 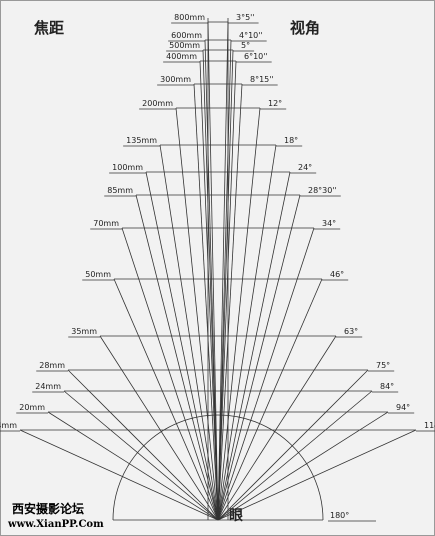 I want to click on focal-label: 70mm, so click(x=106, y=223).